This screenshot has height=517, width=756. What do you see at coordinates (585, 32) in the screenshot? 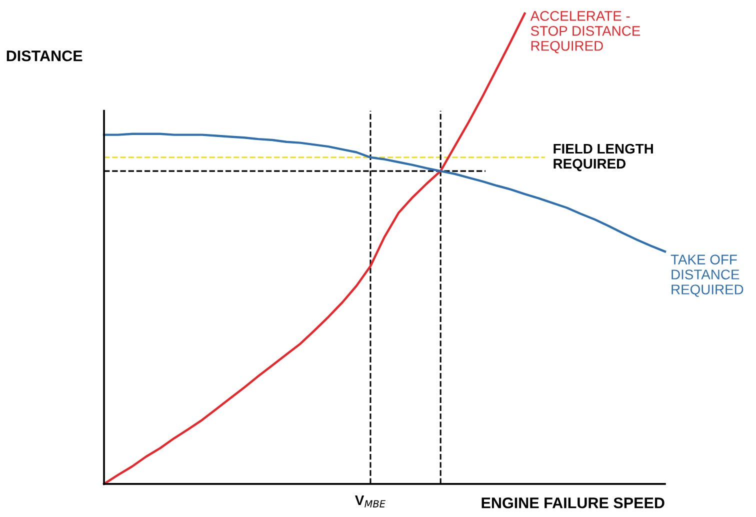
I see `series-label: ACCELERATE - STOP DISTANCE REQUIRED` at bounding box center [585, 32].